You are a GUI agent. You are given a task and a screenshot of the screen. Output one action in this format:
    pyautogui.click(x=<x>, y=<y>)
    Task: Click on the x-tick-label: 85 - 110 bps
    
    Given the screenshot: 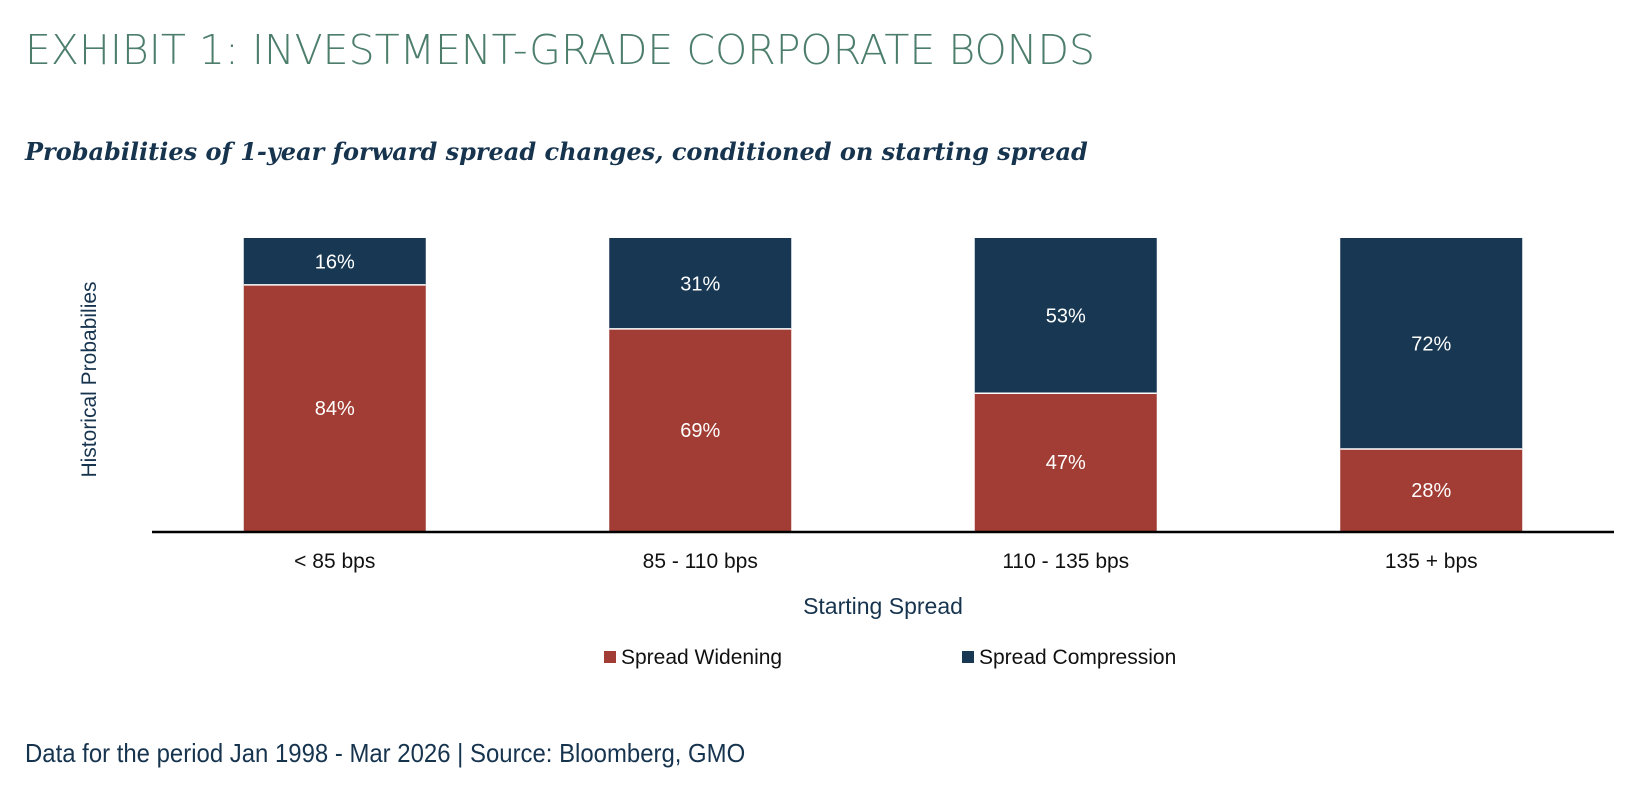 What is the action you would take?
    pyautogui.click(x=700, y=561)
    